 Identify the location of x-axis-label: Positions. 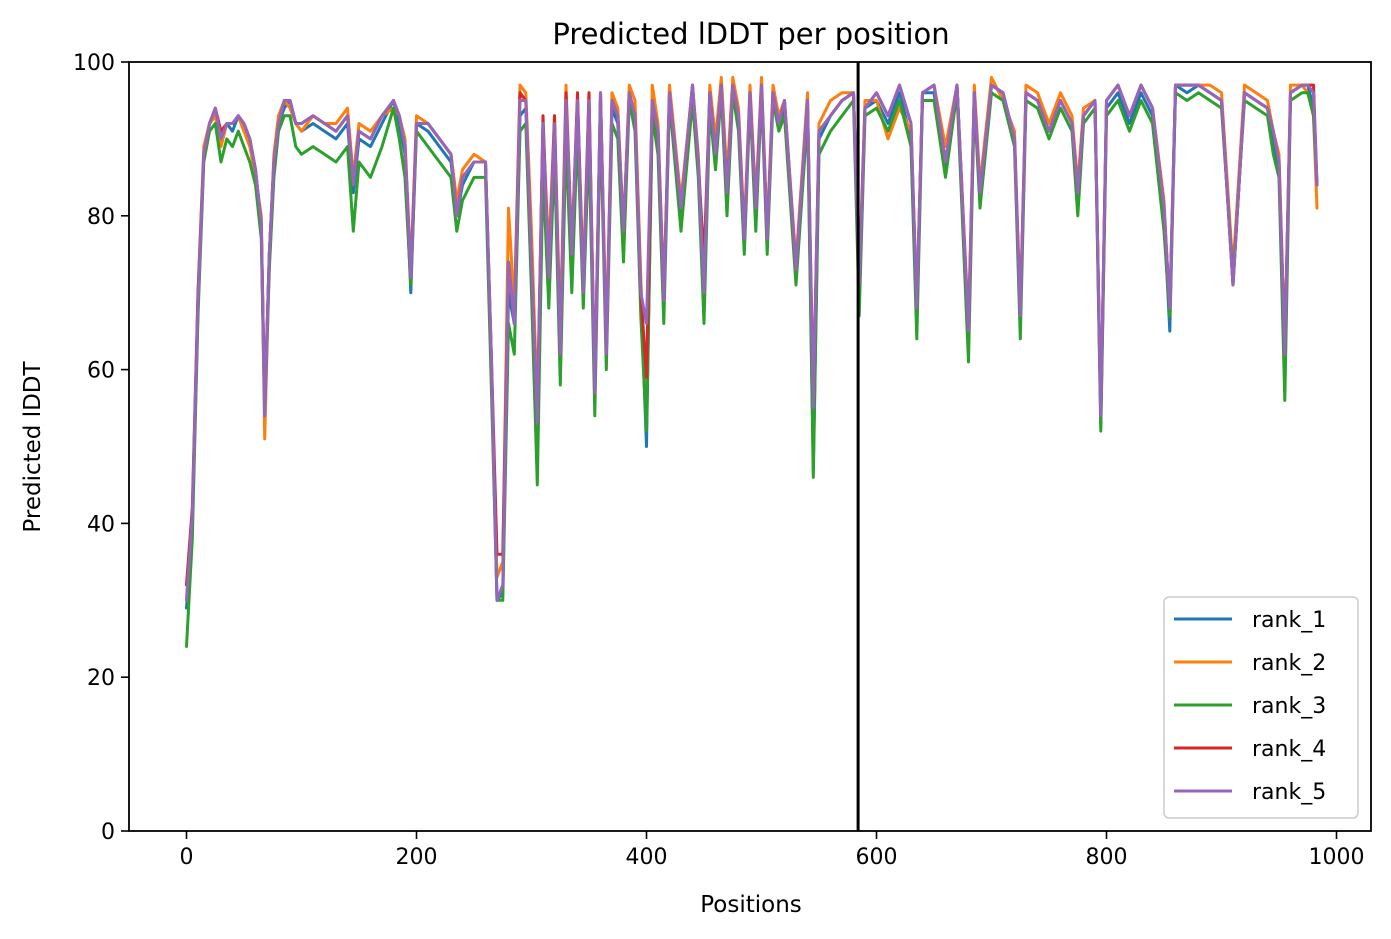
(751, 905).